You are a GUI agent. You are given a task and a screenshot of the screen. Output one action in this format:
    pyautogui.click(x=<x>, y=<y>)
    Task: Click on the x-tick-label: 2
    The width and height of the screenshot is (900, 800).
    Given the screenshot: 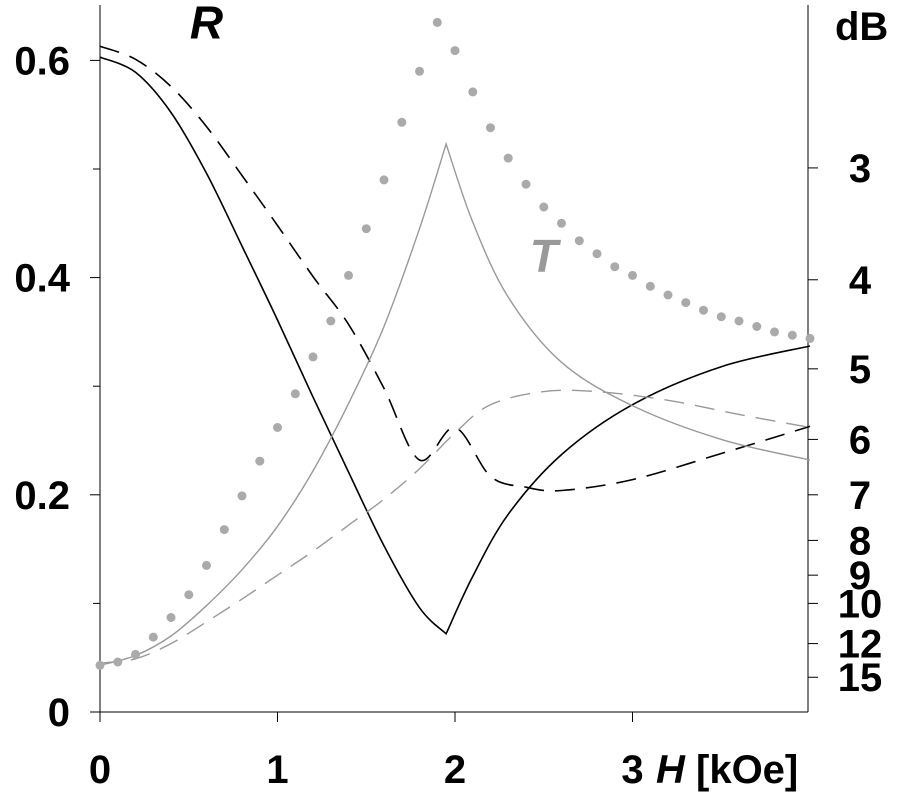 What is the action you would take?
    pyautogui.click(x=455, y=770)
    